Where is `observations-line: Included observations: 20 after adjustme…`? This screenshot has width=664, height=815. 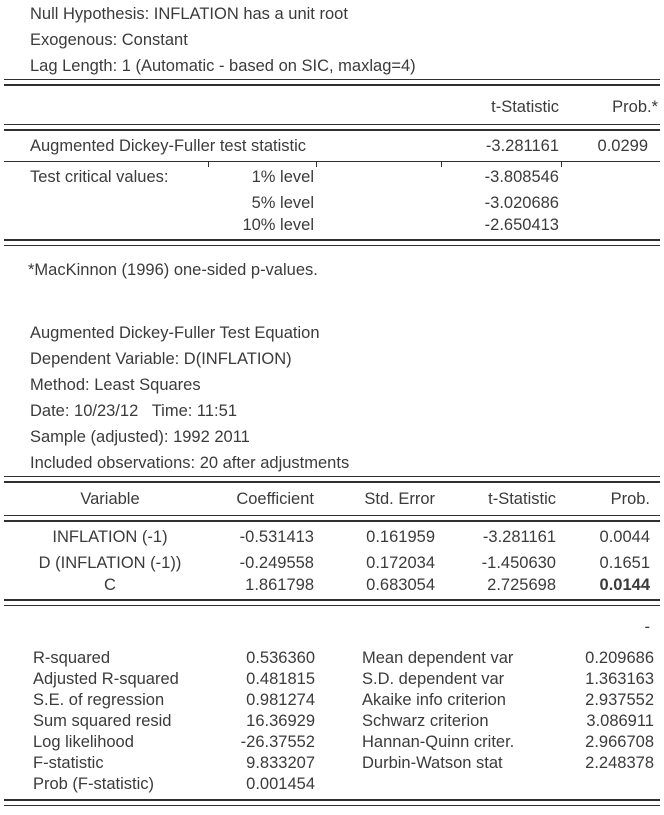 observations-line: Included observations: 20 after adjustme… is located at coordinates (190, 463).